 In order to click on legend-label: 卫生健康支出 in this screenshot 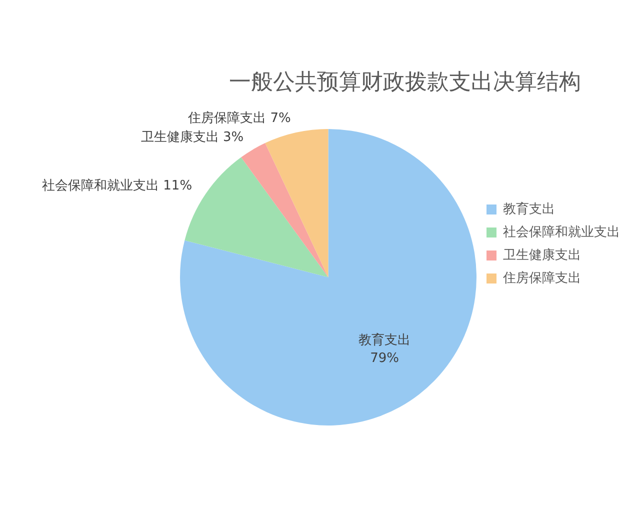, I will do `click(542, 255)`.